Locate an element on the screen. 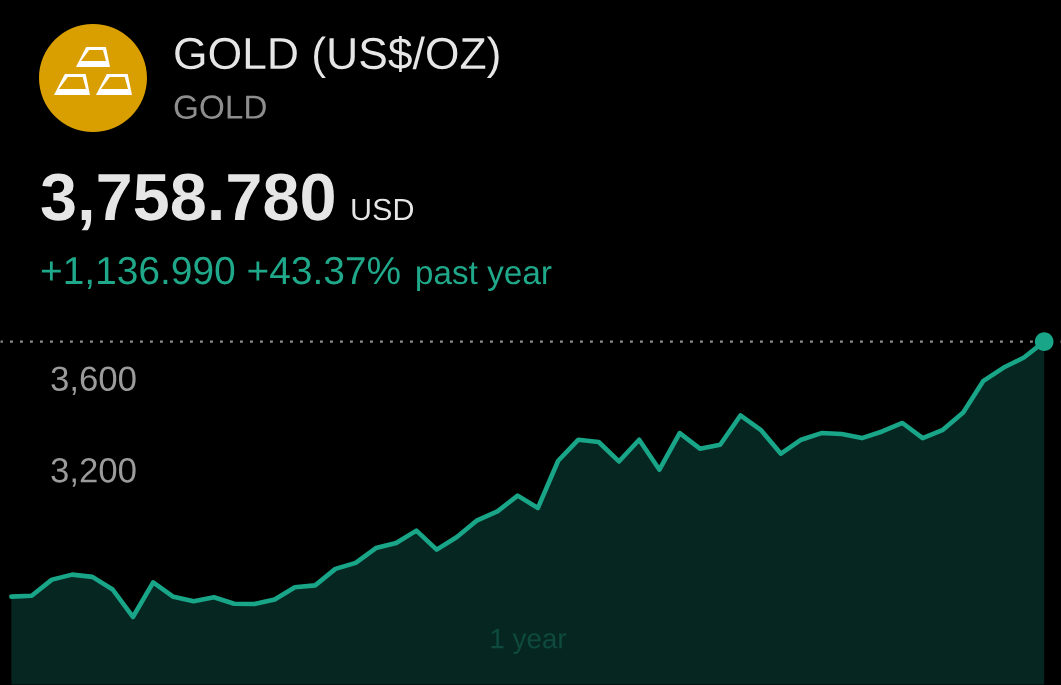  y-tick-label: 3,200 is located at coordinates (93, 472).